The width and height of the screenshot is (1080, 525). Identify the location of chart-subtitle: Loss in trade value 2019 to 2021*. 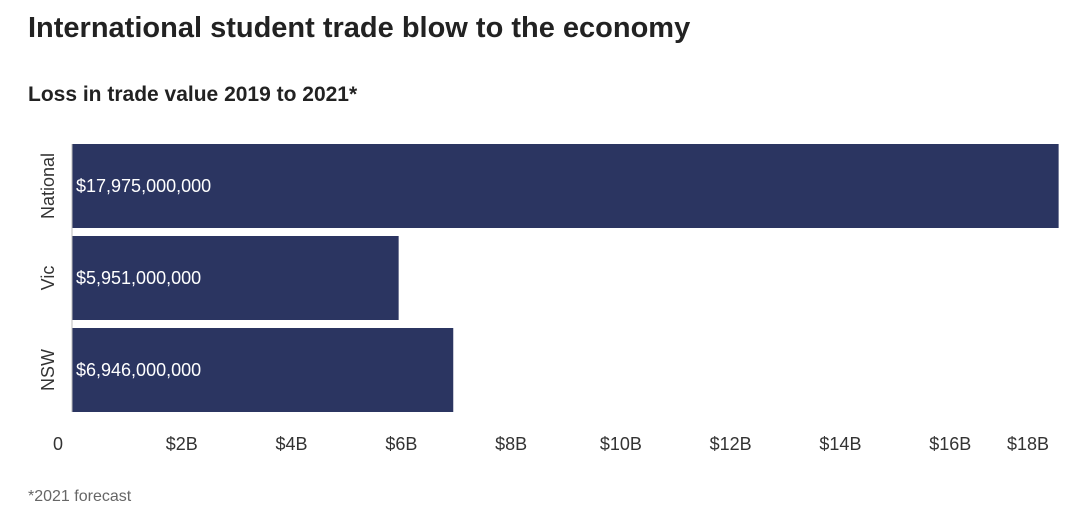
(193, 94).